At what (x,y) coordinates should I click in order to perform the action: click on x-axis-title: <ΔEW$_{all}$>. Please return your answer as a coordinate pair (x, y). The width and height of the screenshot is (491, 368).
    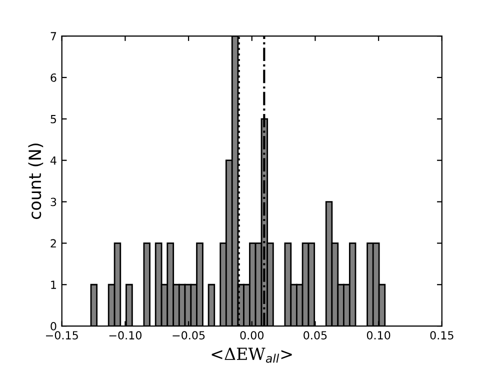
    Looking at the image, I should click on (252, 355).